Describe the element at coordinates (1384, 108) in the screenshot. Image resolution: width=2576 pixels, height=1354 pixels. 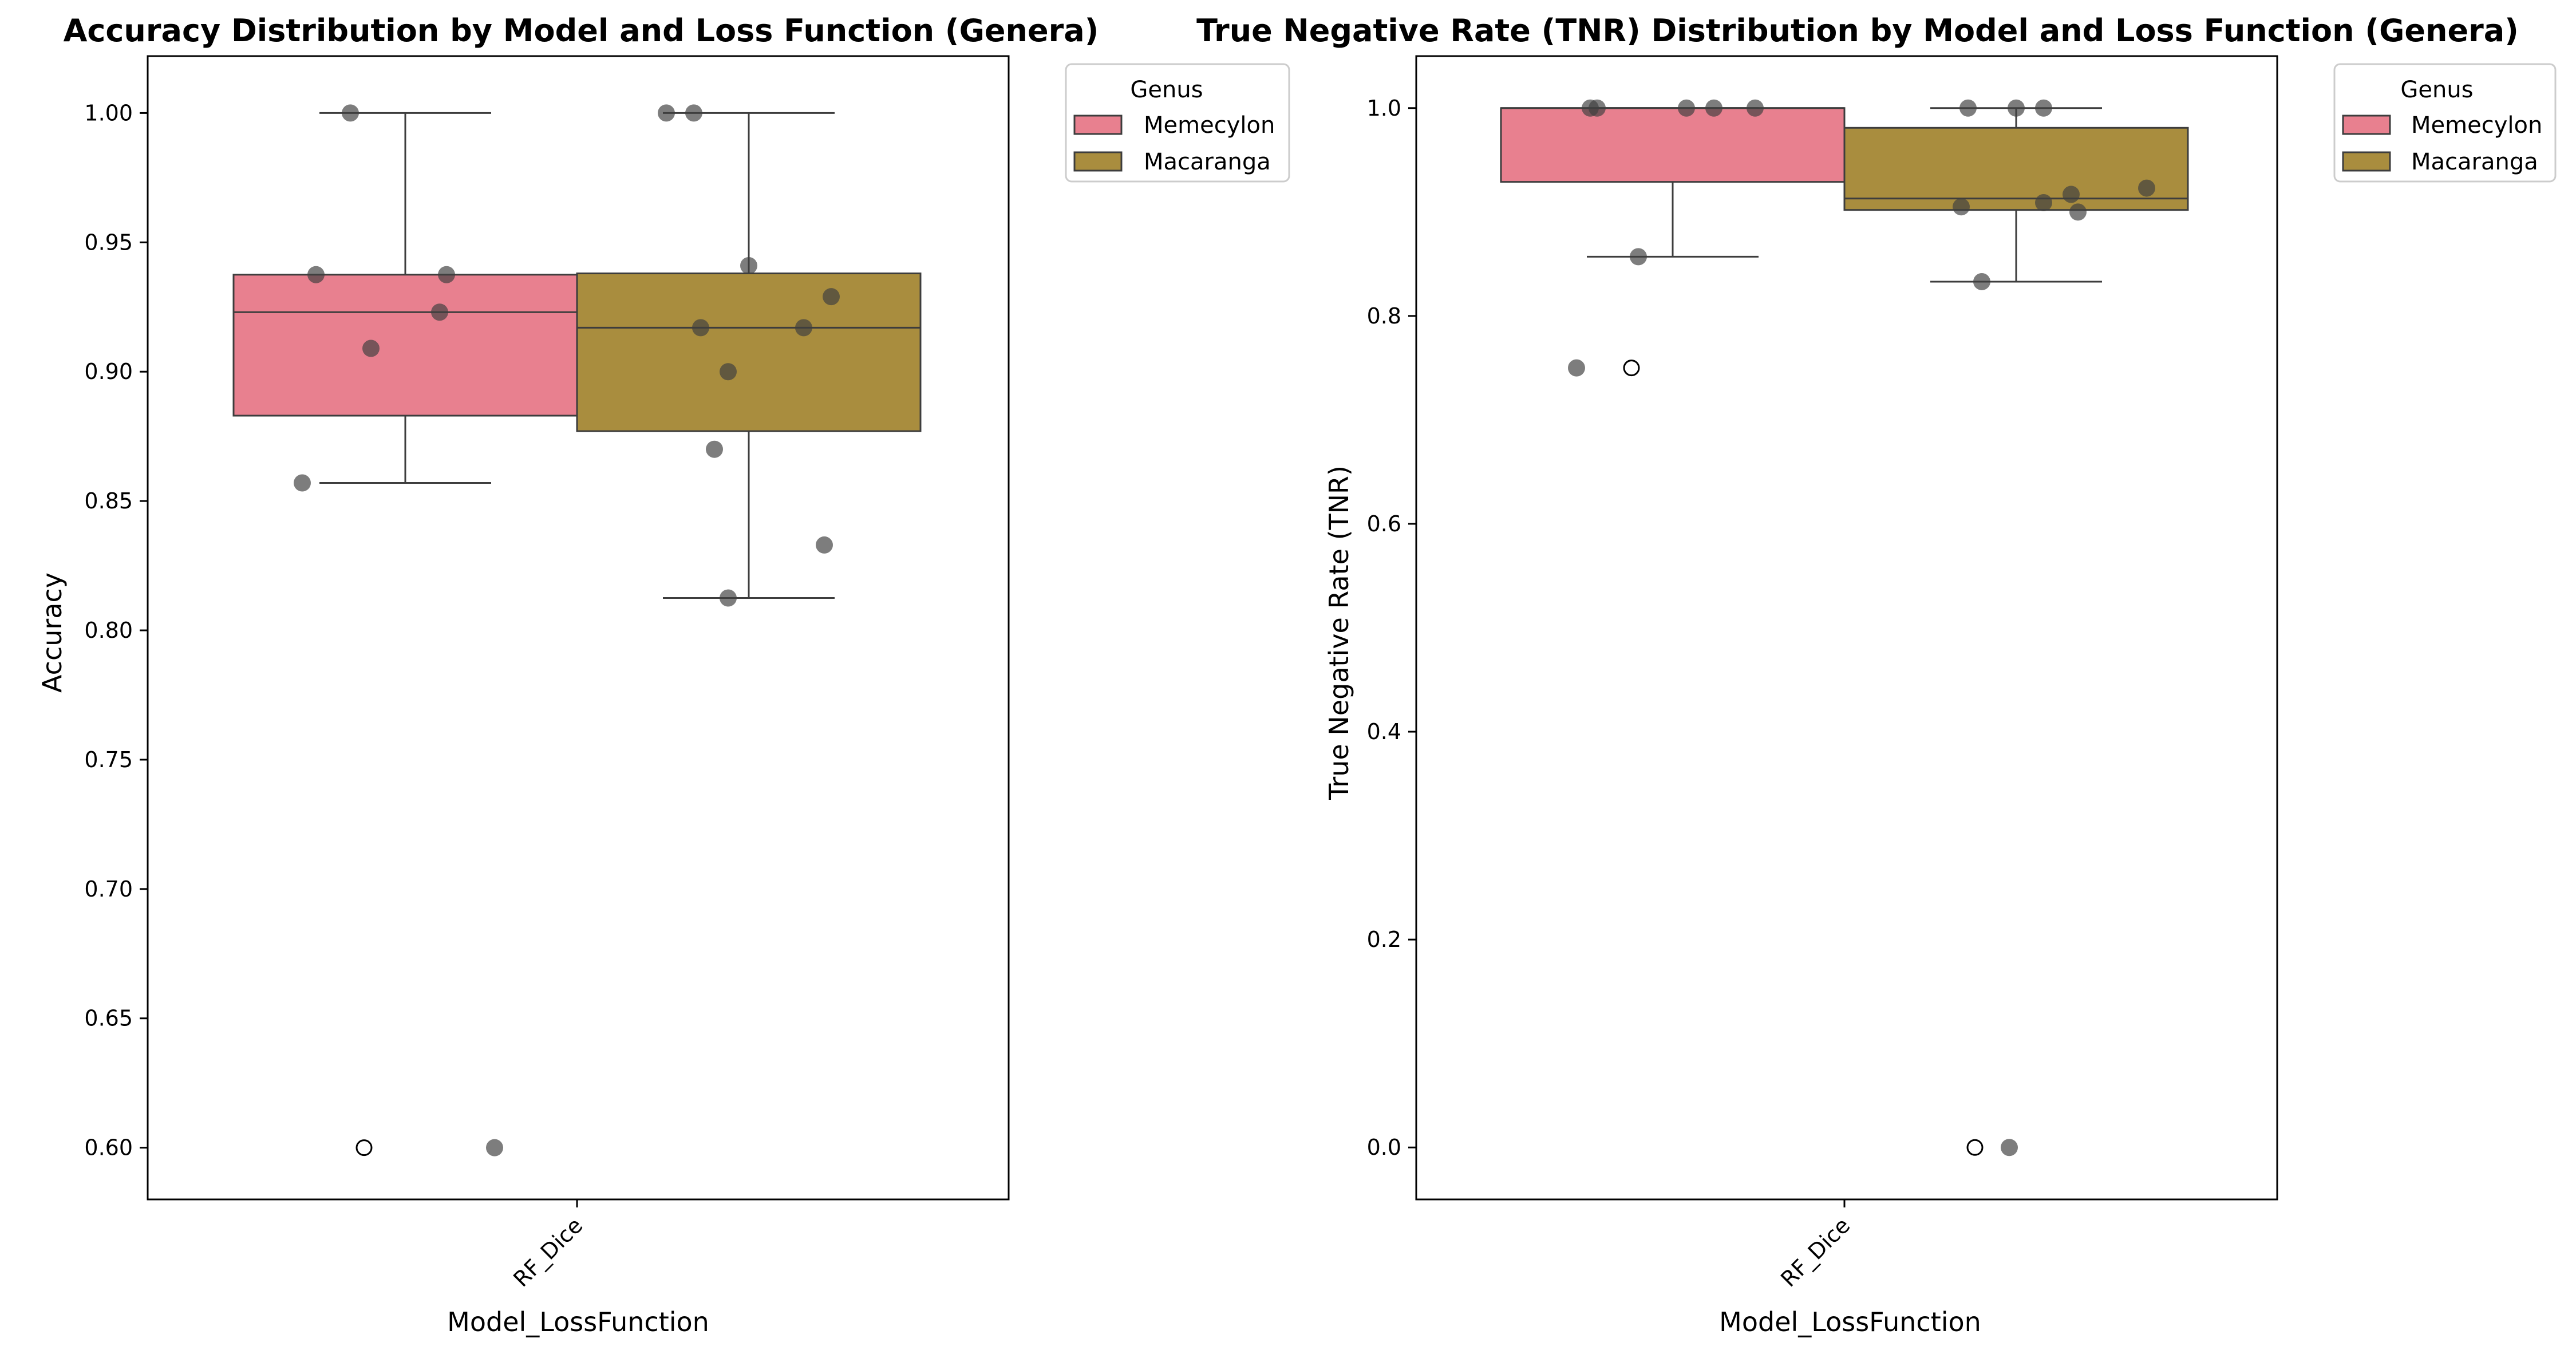
I see `y-tick-label-1-0: 1.0` at that location.